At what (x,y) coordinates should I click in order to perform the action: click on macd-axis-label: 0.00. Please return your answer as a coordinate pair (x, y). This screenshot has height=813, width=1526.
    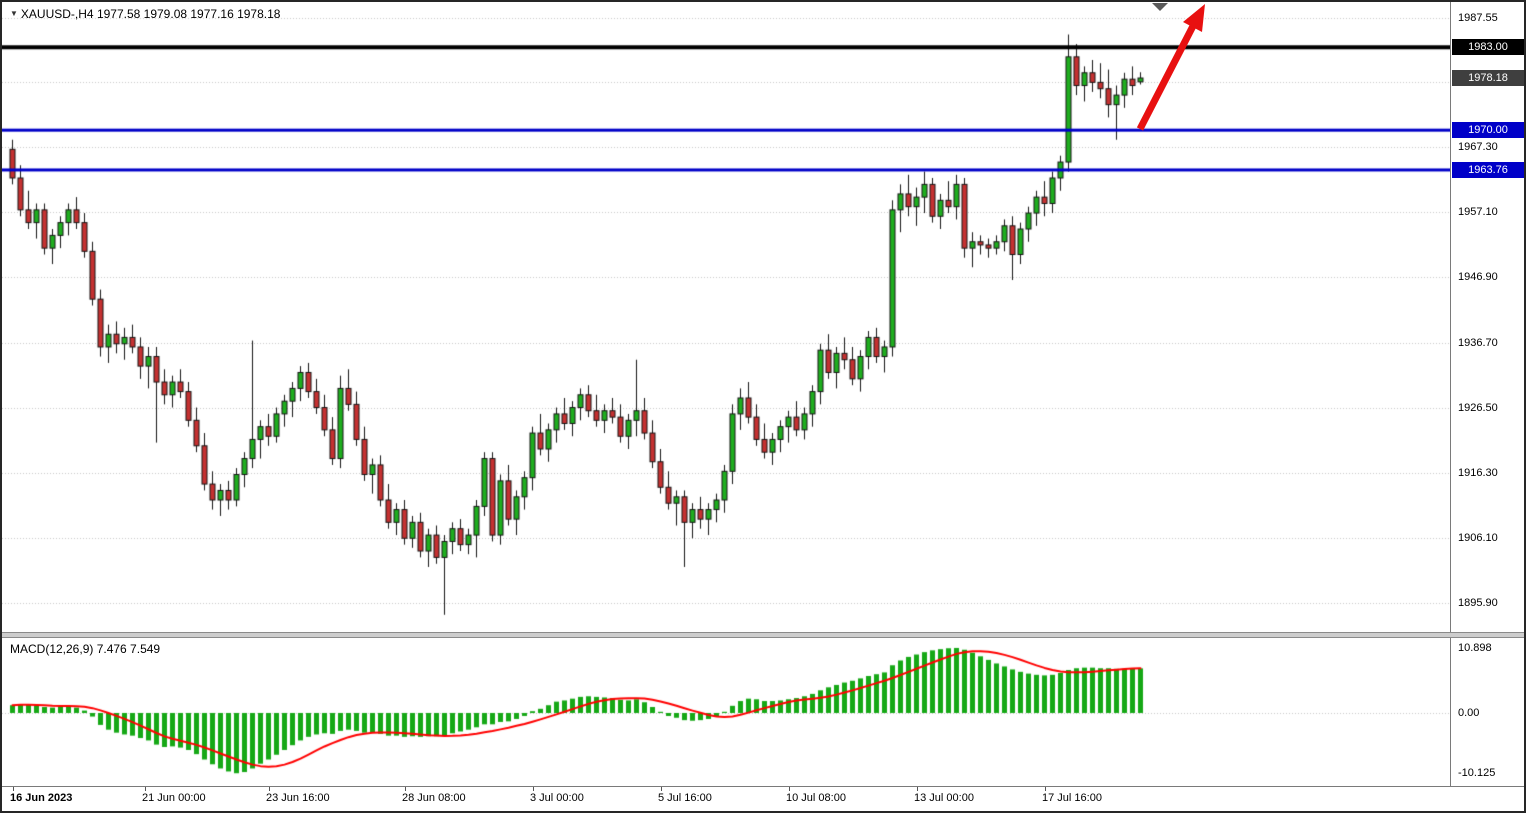
    Looking at the image, I should click on (1469, 712).